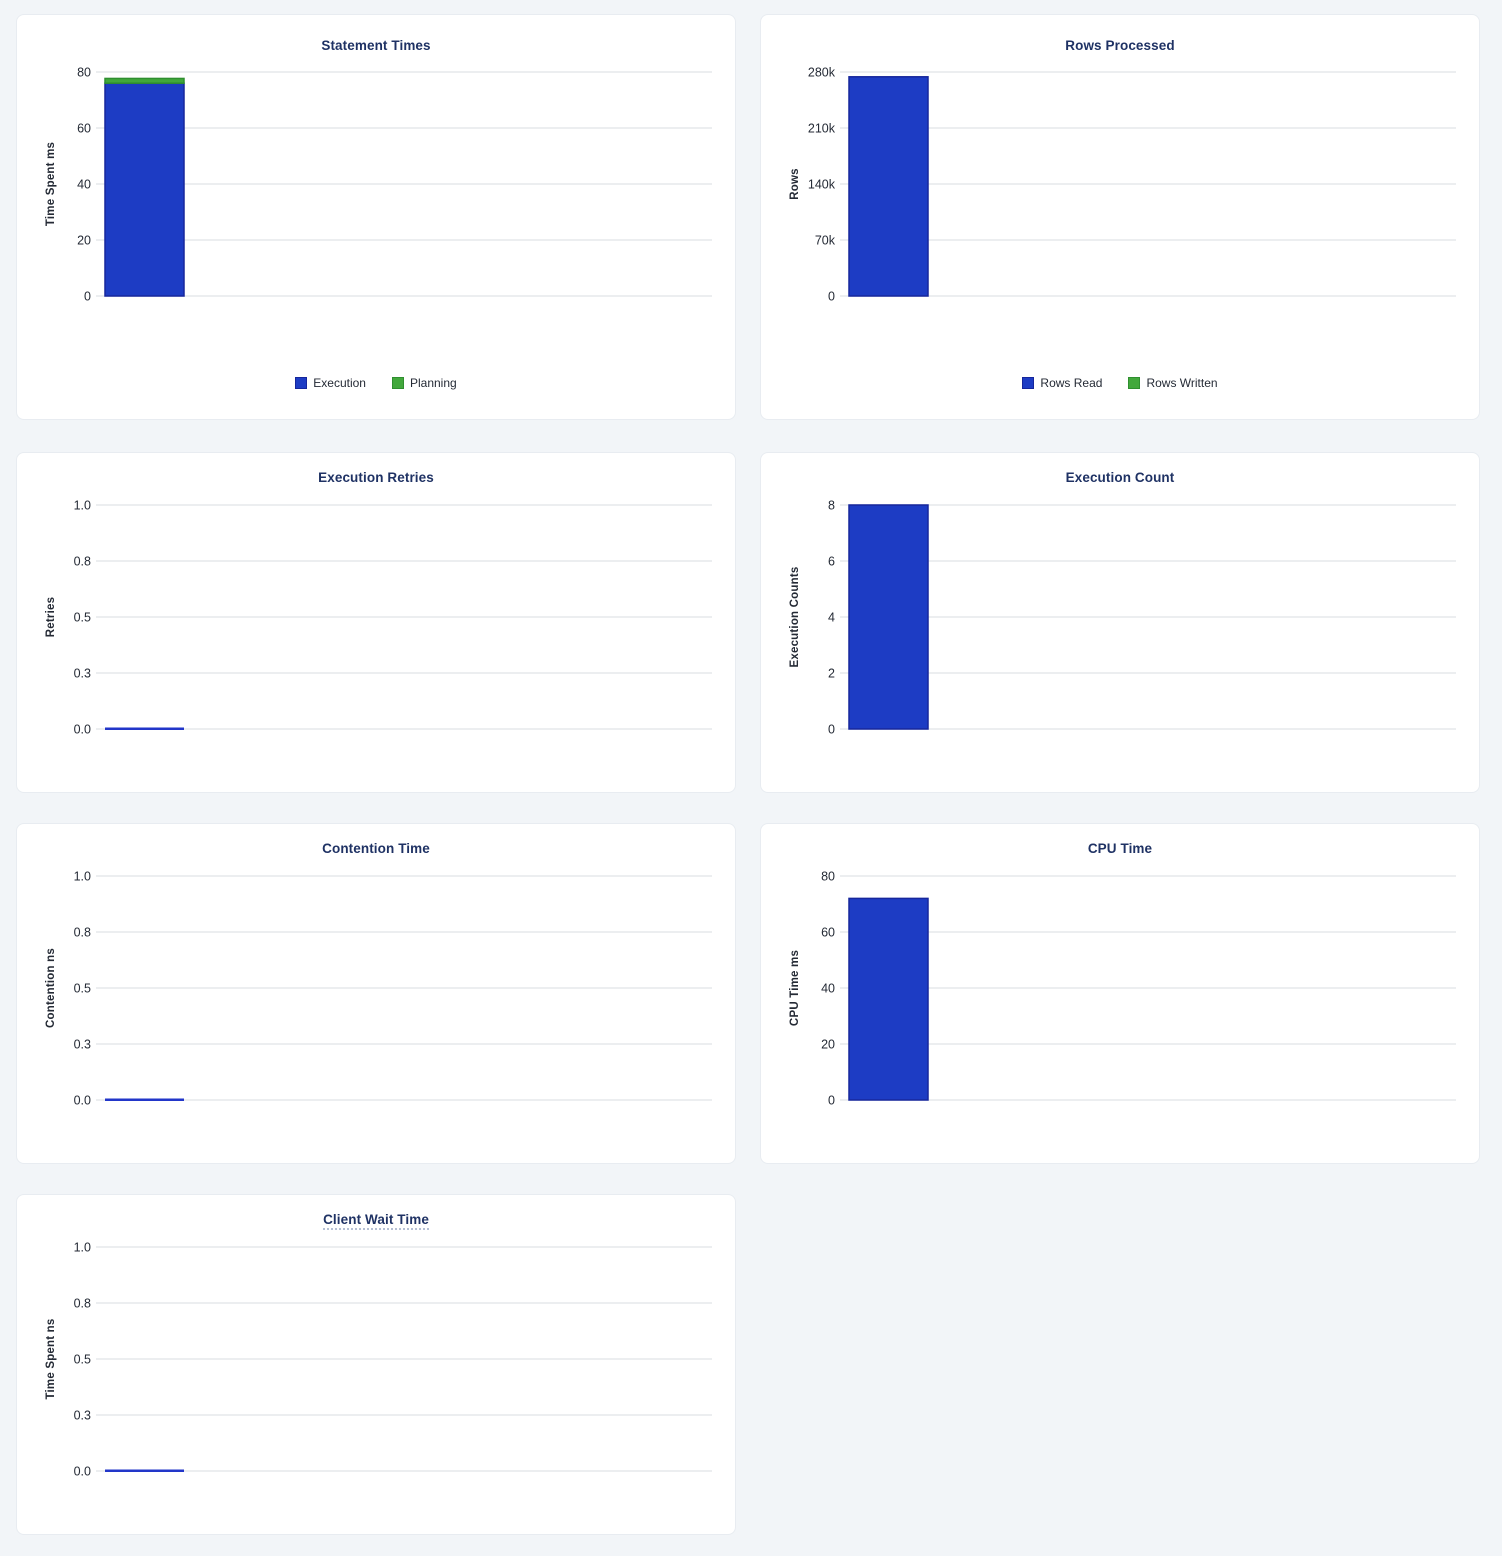 Image resolution: width=1502 pixels, height=1556 pixels. Describe the element at coordinates (394, 185) in the screenshot. I see `statement-times-chart: 0 20 40 60 80` at that location.